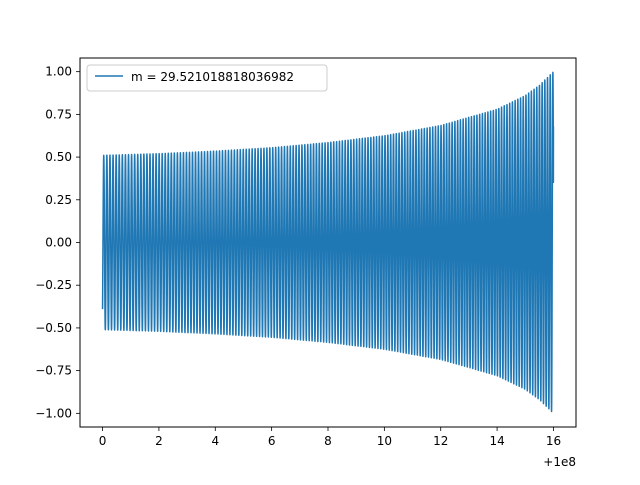  What do you see at coordinates (384, 441) in the screenshot?
I see `x-tick-label: 10` at bounding box center [384, 441].